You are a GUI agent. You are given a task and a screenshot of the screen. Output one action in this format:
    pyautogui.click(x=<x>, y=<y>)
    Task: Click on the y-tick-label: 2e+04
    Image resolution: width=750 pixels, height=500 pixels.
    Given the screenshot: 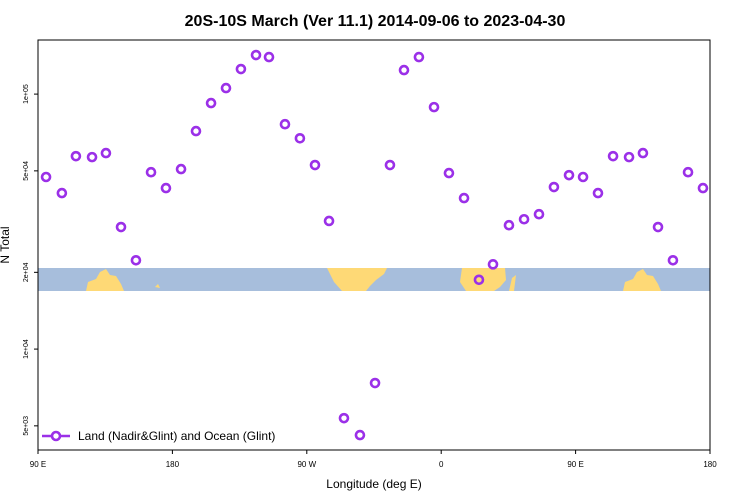 What is the action you would take?
    pyautogui.click(x=26, y=272)
    